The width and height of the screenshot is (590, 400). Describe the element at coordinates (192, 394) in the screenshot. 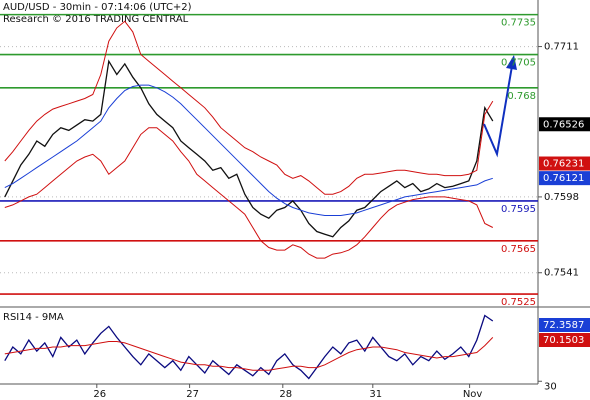

I see `x-tick-label: 27` at that location.